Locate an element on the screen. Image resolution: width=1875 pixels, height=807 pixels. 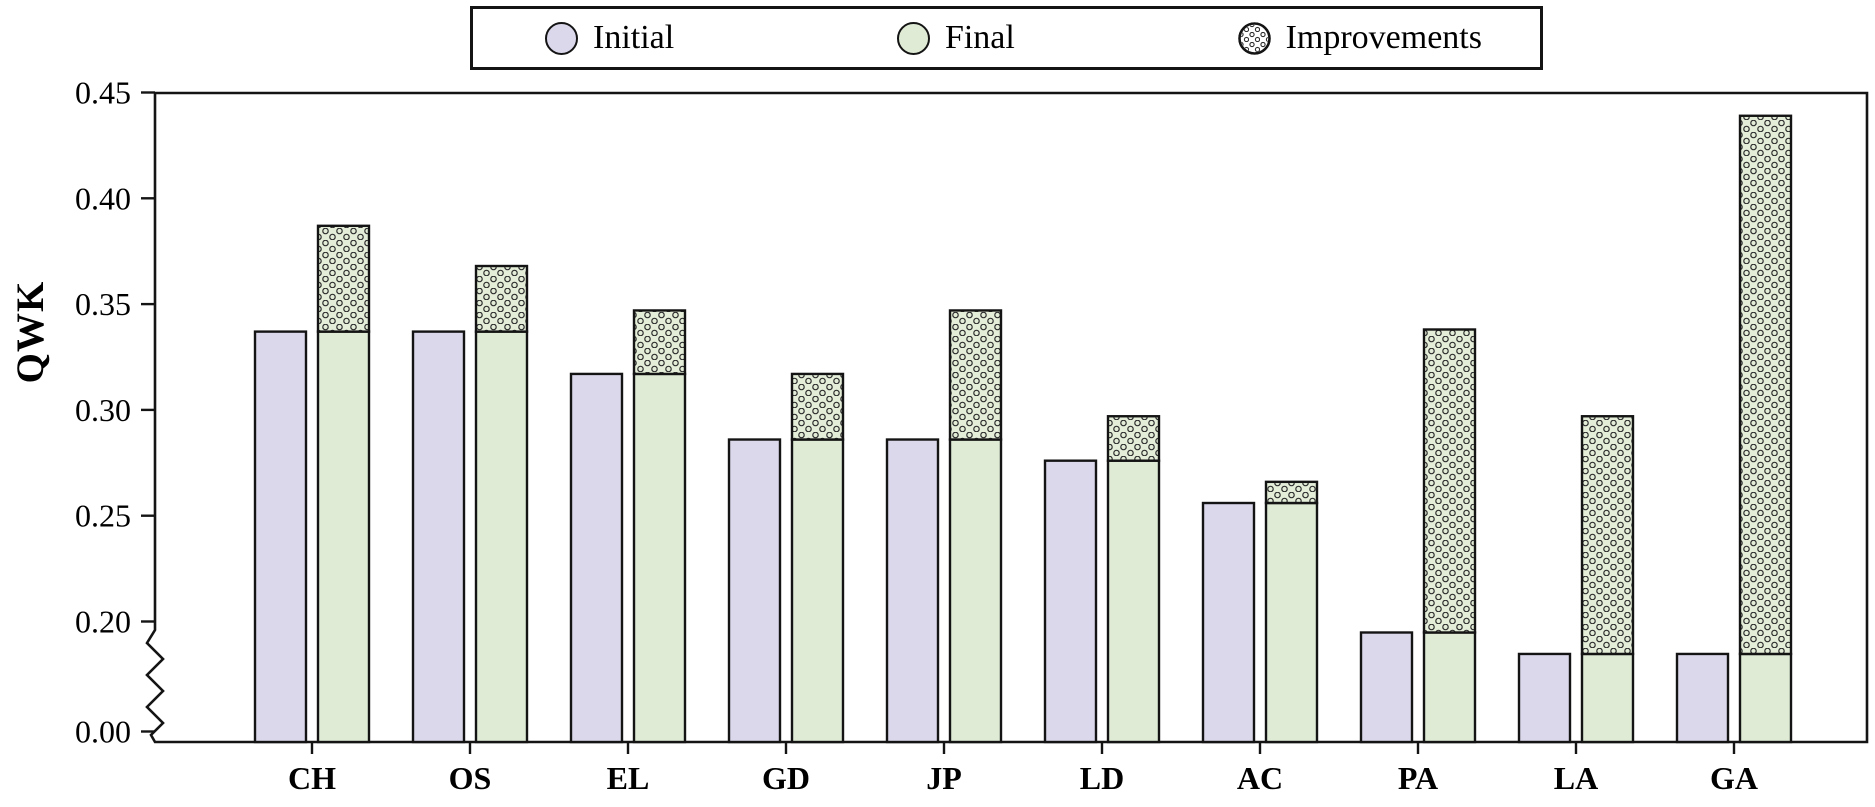
bar-initial-OS is located at coordinates (438, 537).